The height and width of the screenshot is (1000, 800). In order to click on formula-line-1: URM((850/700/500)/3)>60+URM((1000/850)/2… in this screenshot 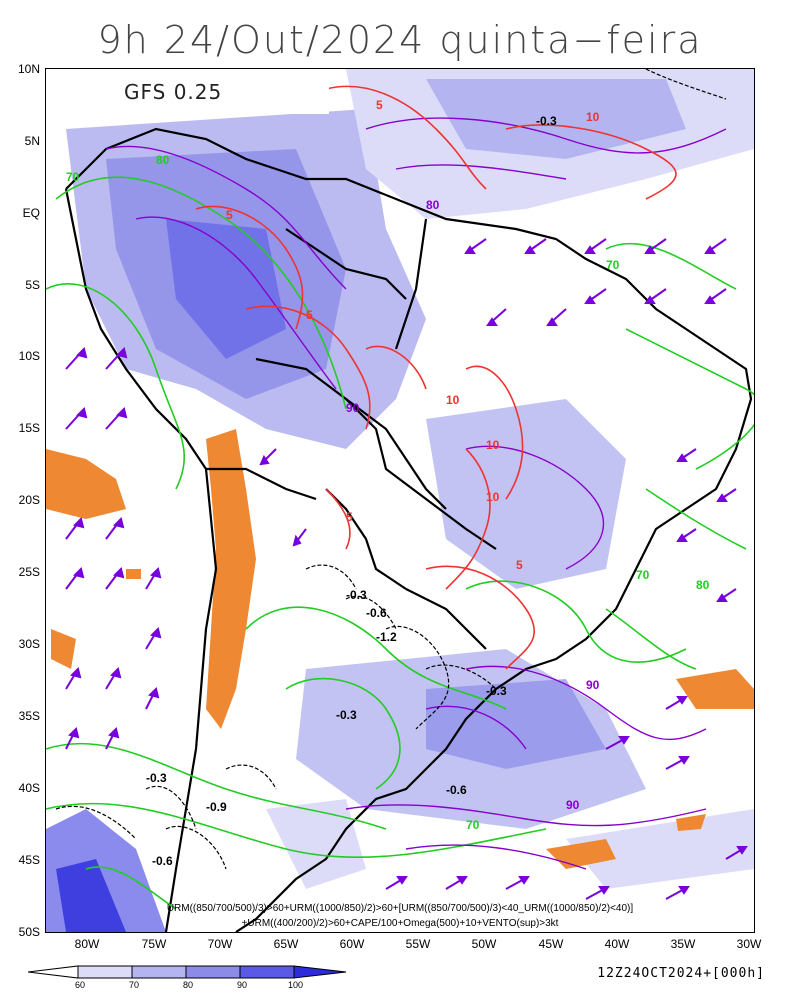, I will do `click(400, 908)`.